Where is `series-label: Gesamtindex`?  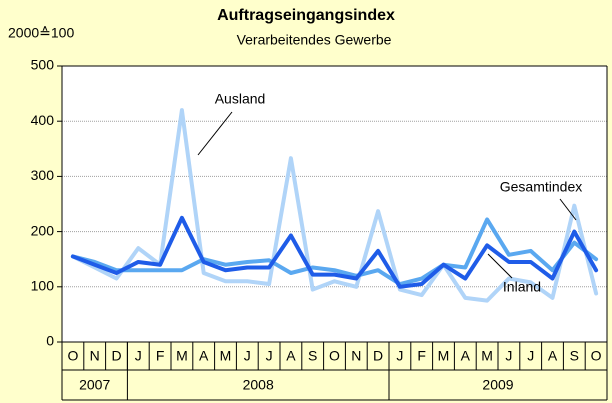 series-label: Gesamtindex is located at coordinates (541, 187).